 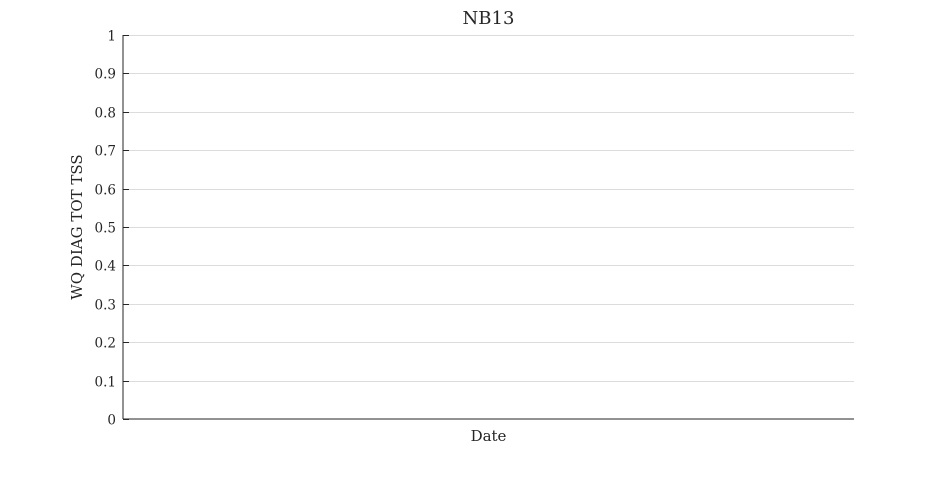 What do you see at coordinates (489, 436) in the screenshot?
I see `x-axis-label: Date` at bounding box center [489, 436].